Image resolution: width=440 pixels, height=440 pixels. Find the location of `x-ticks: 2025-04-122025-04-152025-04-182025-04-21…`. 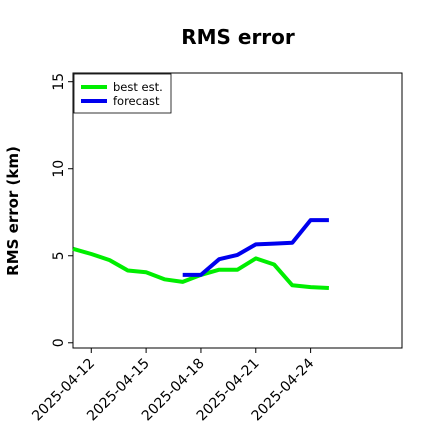

x-ticks: 2025-04-122025-04-152025-04-182025-04-21… is located at coordinates (173, 386).